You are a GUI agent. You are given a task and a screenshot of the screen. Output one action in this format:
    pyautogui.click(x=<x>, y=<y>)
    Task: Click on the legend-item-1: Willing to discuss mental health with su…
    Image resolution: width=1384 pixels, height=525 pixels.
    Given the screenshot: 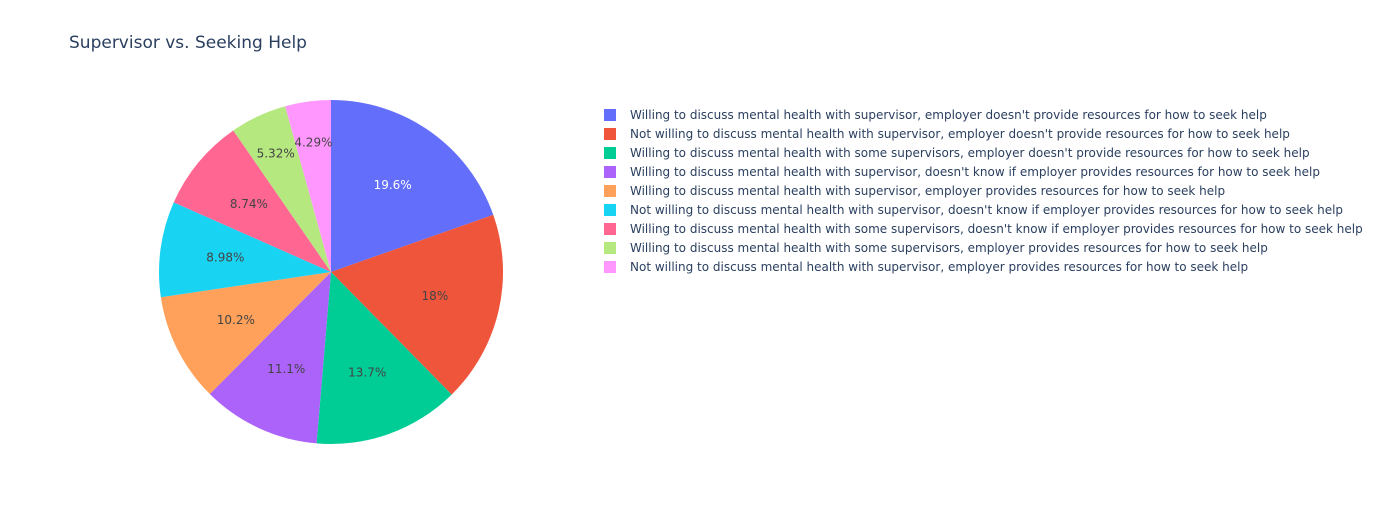 What is the action you would take?
    pyautogui.click(x=983, y=114)
    